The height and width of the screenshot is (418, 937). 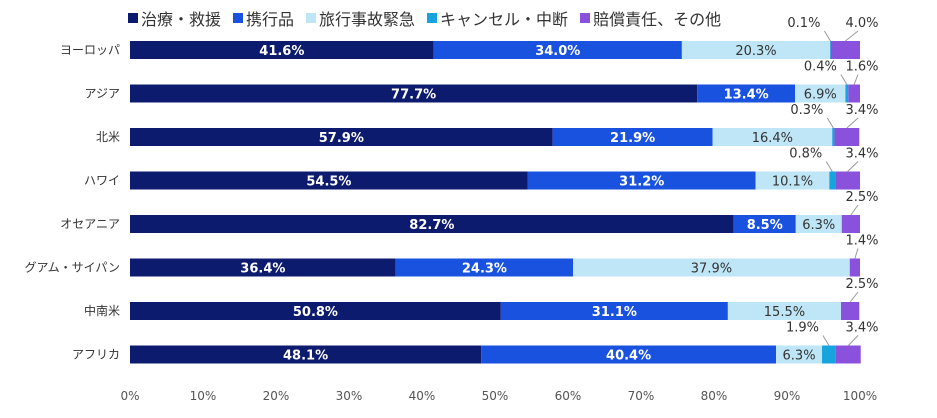 I want to click on data-label-value: 0.3%, so click(x=806, y=110).